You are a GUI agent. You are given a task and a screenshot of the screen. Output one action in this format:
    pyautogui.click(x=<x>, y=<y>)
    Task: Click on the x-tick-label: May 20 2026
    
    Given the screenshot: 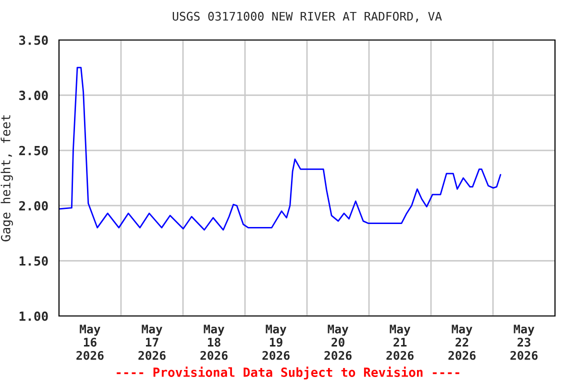 What is the action you would take?
    pyautogui.click(x=338, y=342)
    